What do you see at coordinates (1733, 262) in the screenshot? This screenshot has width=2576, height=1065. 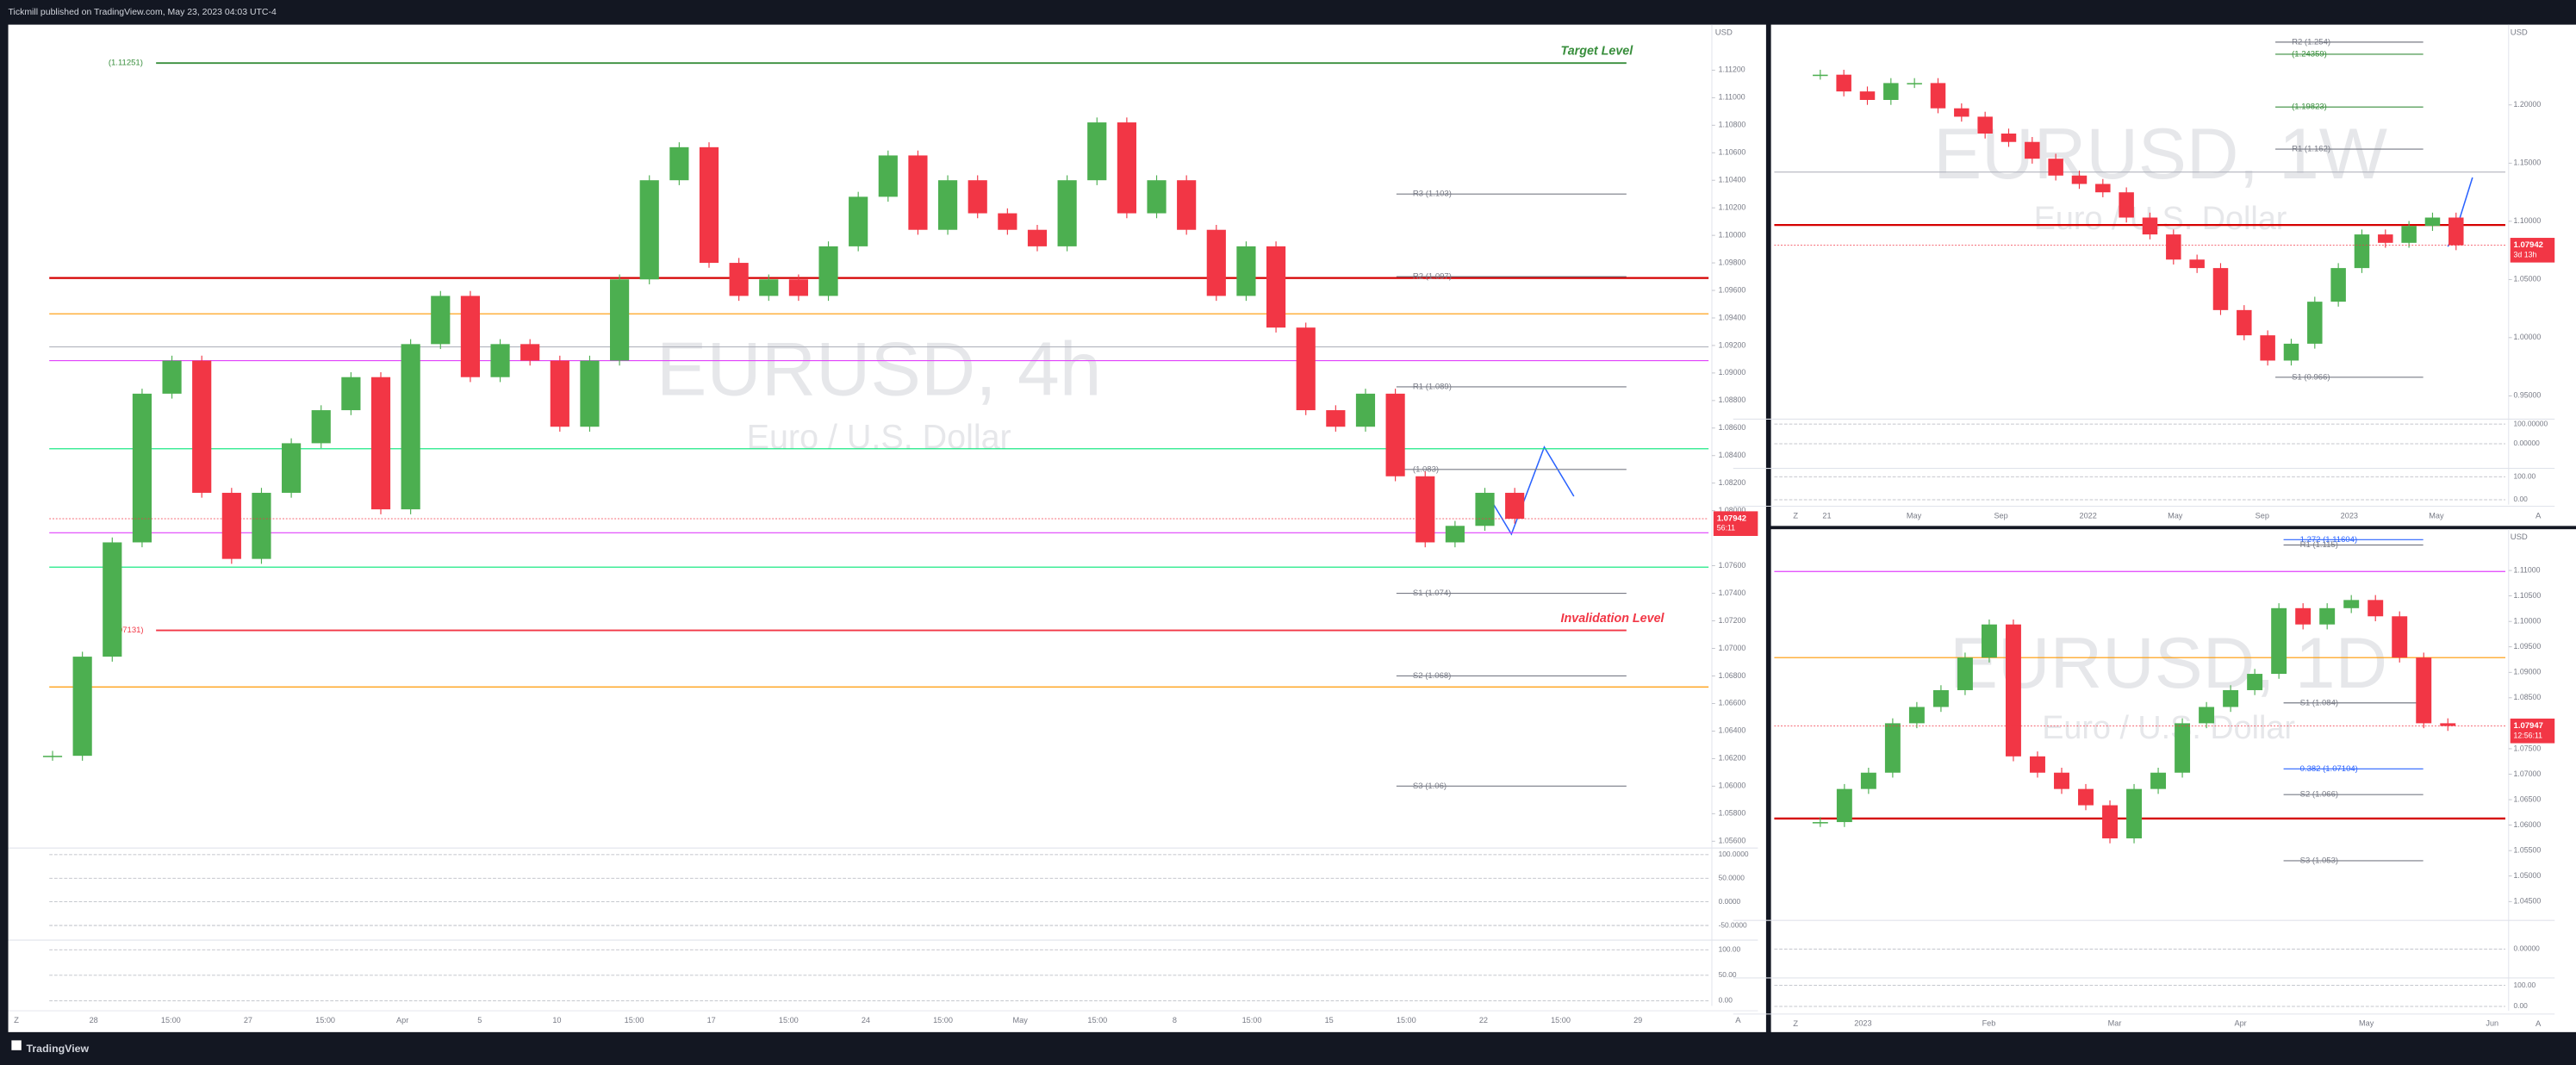 I see `y-tick-label: 1.09800` at bounding box center [1733, 262].